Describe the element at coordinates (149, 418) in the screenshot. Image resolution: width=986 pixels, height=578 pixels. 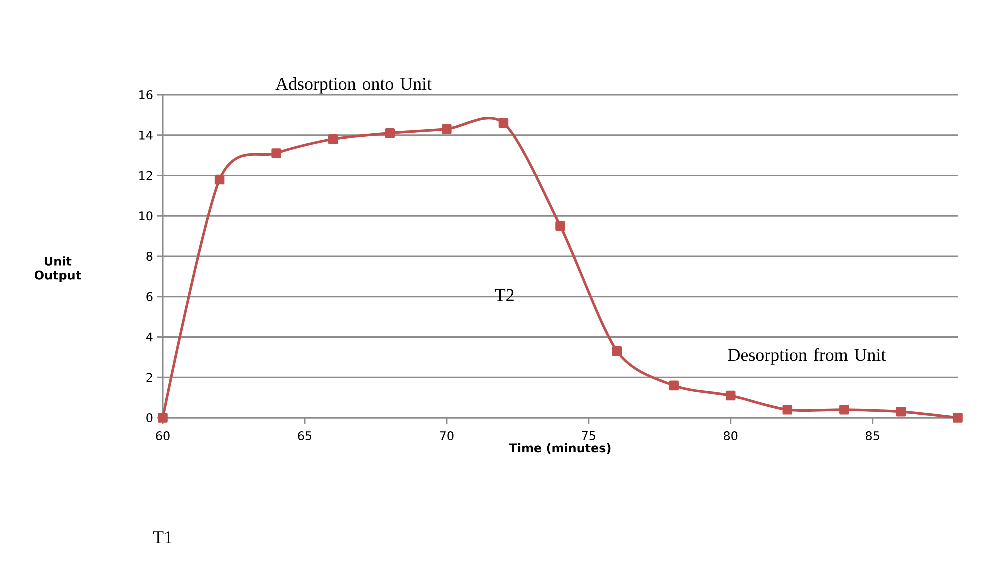
I see `y-tick-label: 0` at that location.